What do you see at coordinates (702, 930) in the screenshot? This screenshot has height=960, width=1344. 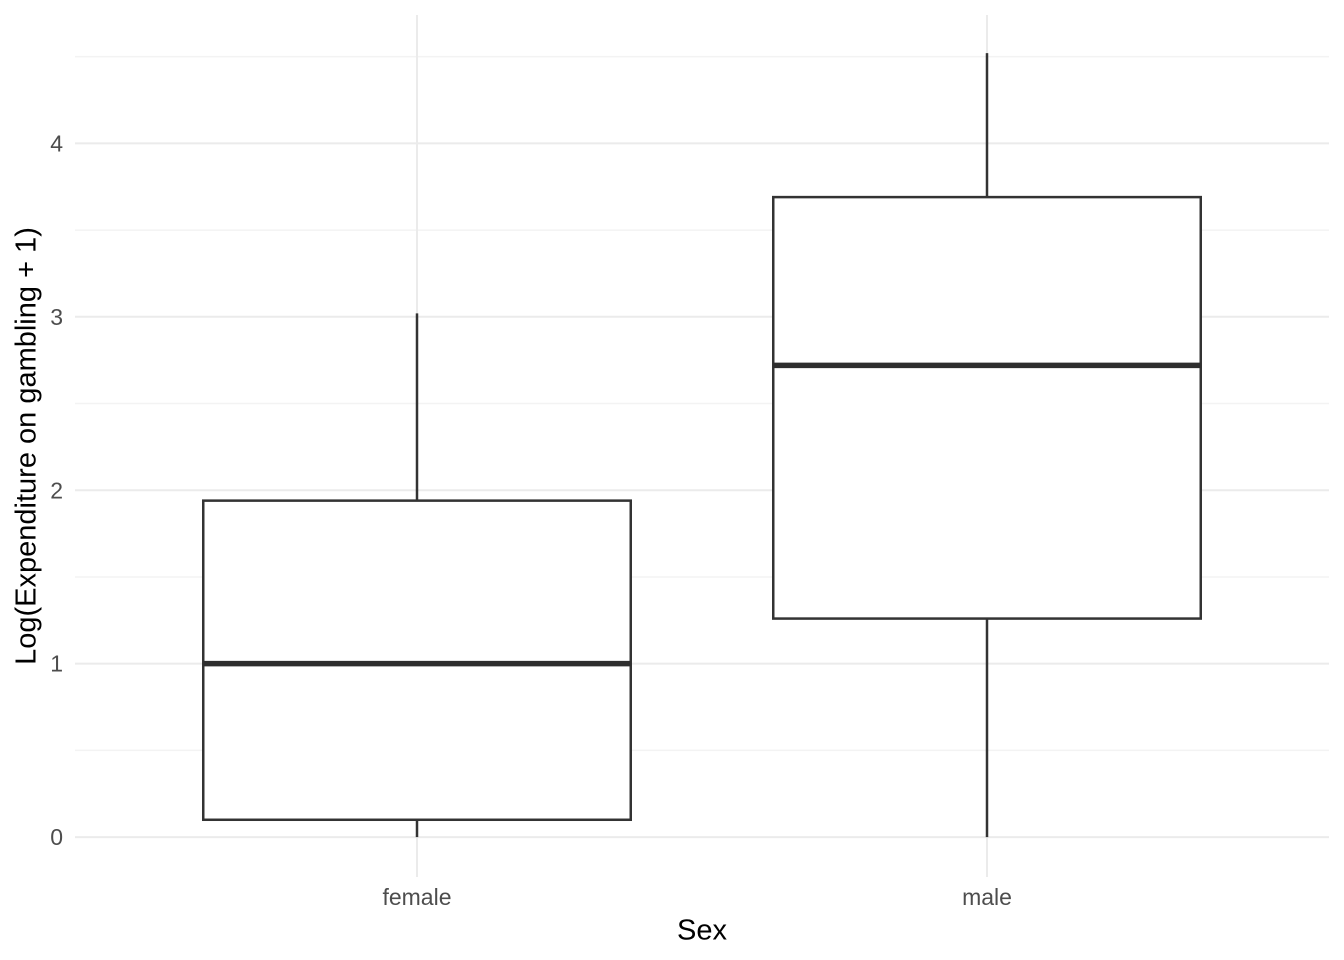 I see `x-axis-title: Sex` at bounding box center [702, 930].